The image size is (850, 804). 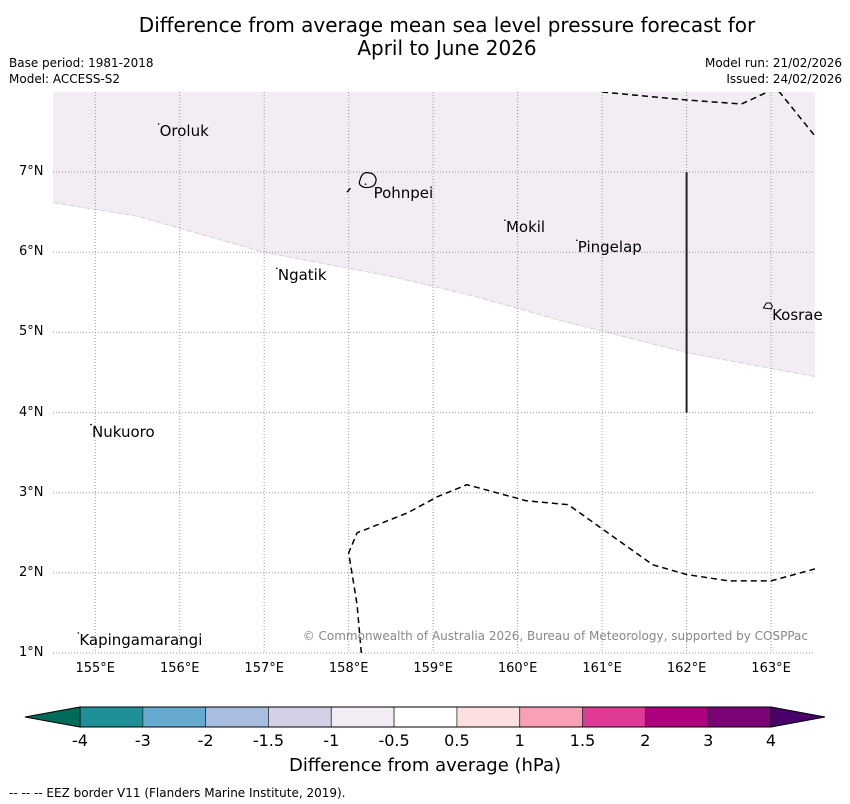 I want to click on colorbar-tick-label: -4, so click(x=80, y=740).